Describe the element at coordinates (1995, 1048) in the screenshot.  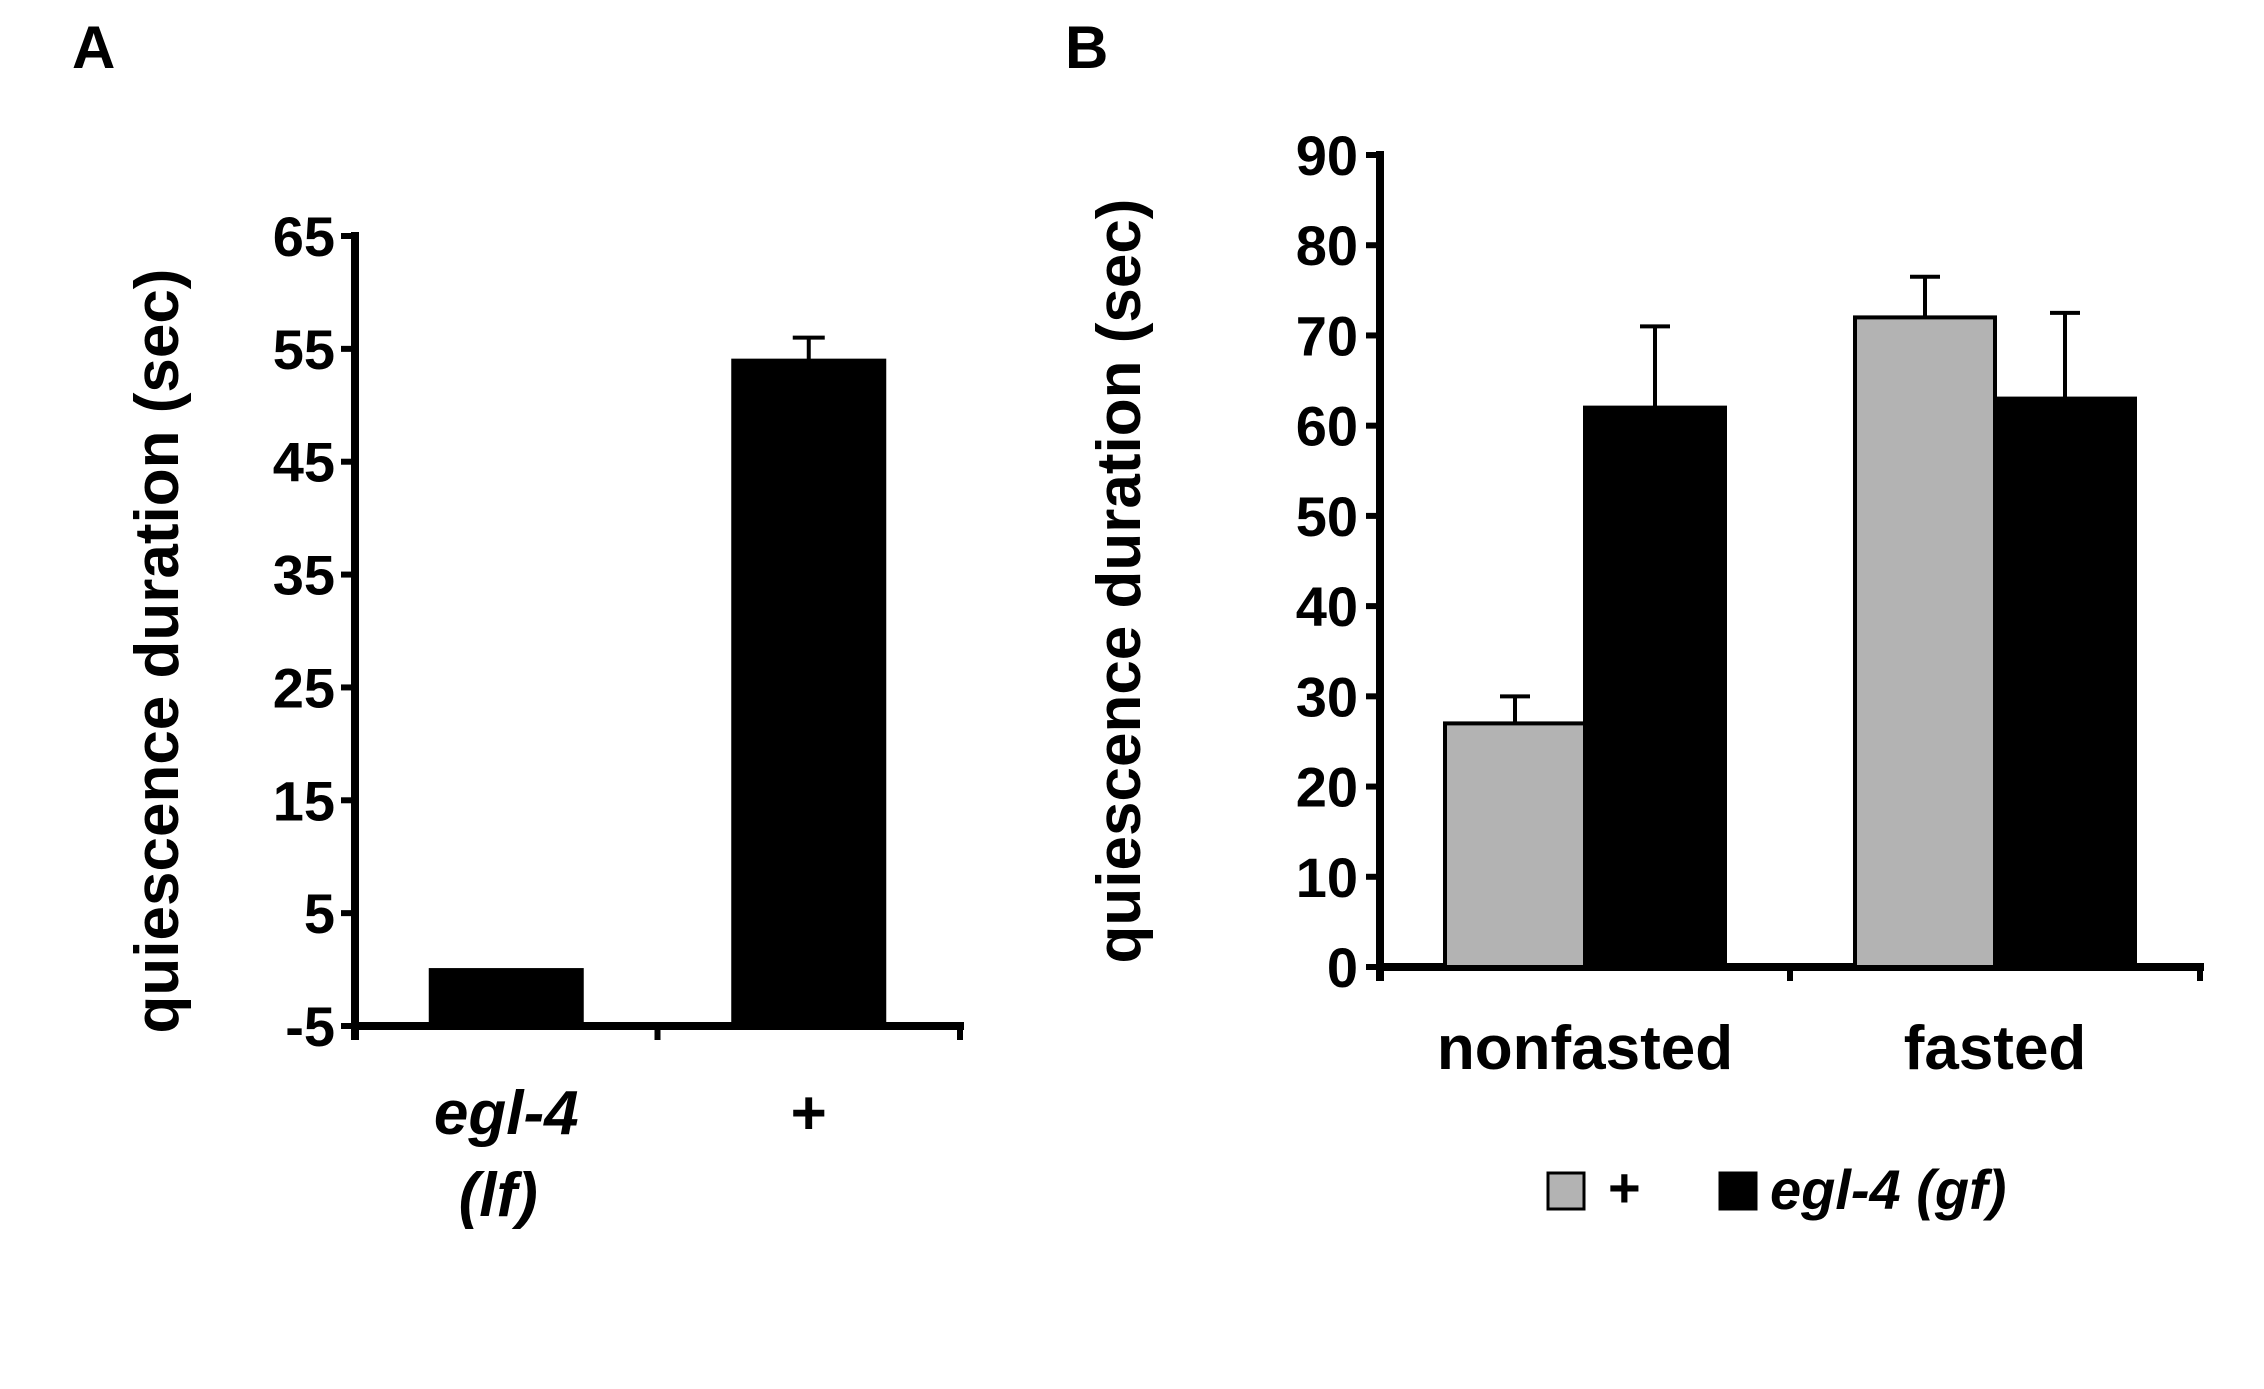
I see `x-category-label: fasted` at that location.